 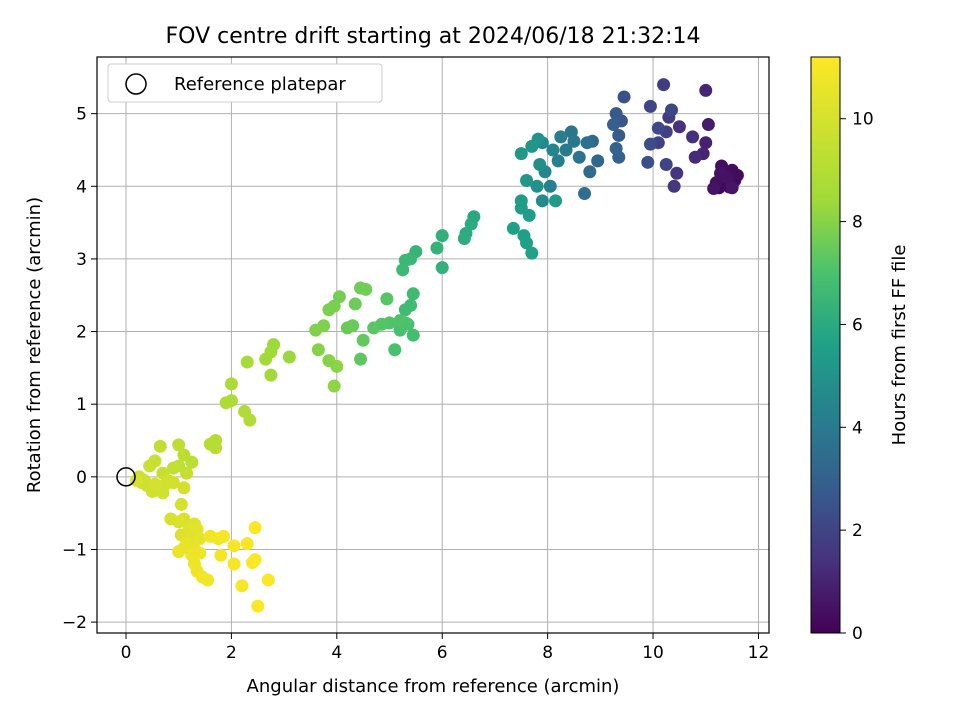 I want to click on x-tick-label: 10, so click(x=653, y=653).